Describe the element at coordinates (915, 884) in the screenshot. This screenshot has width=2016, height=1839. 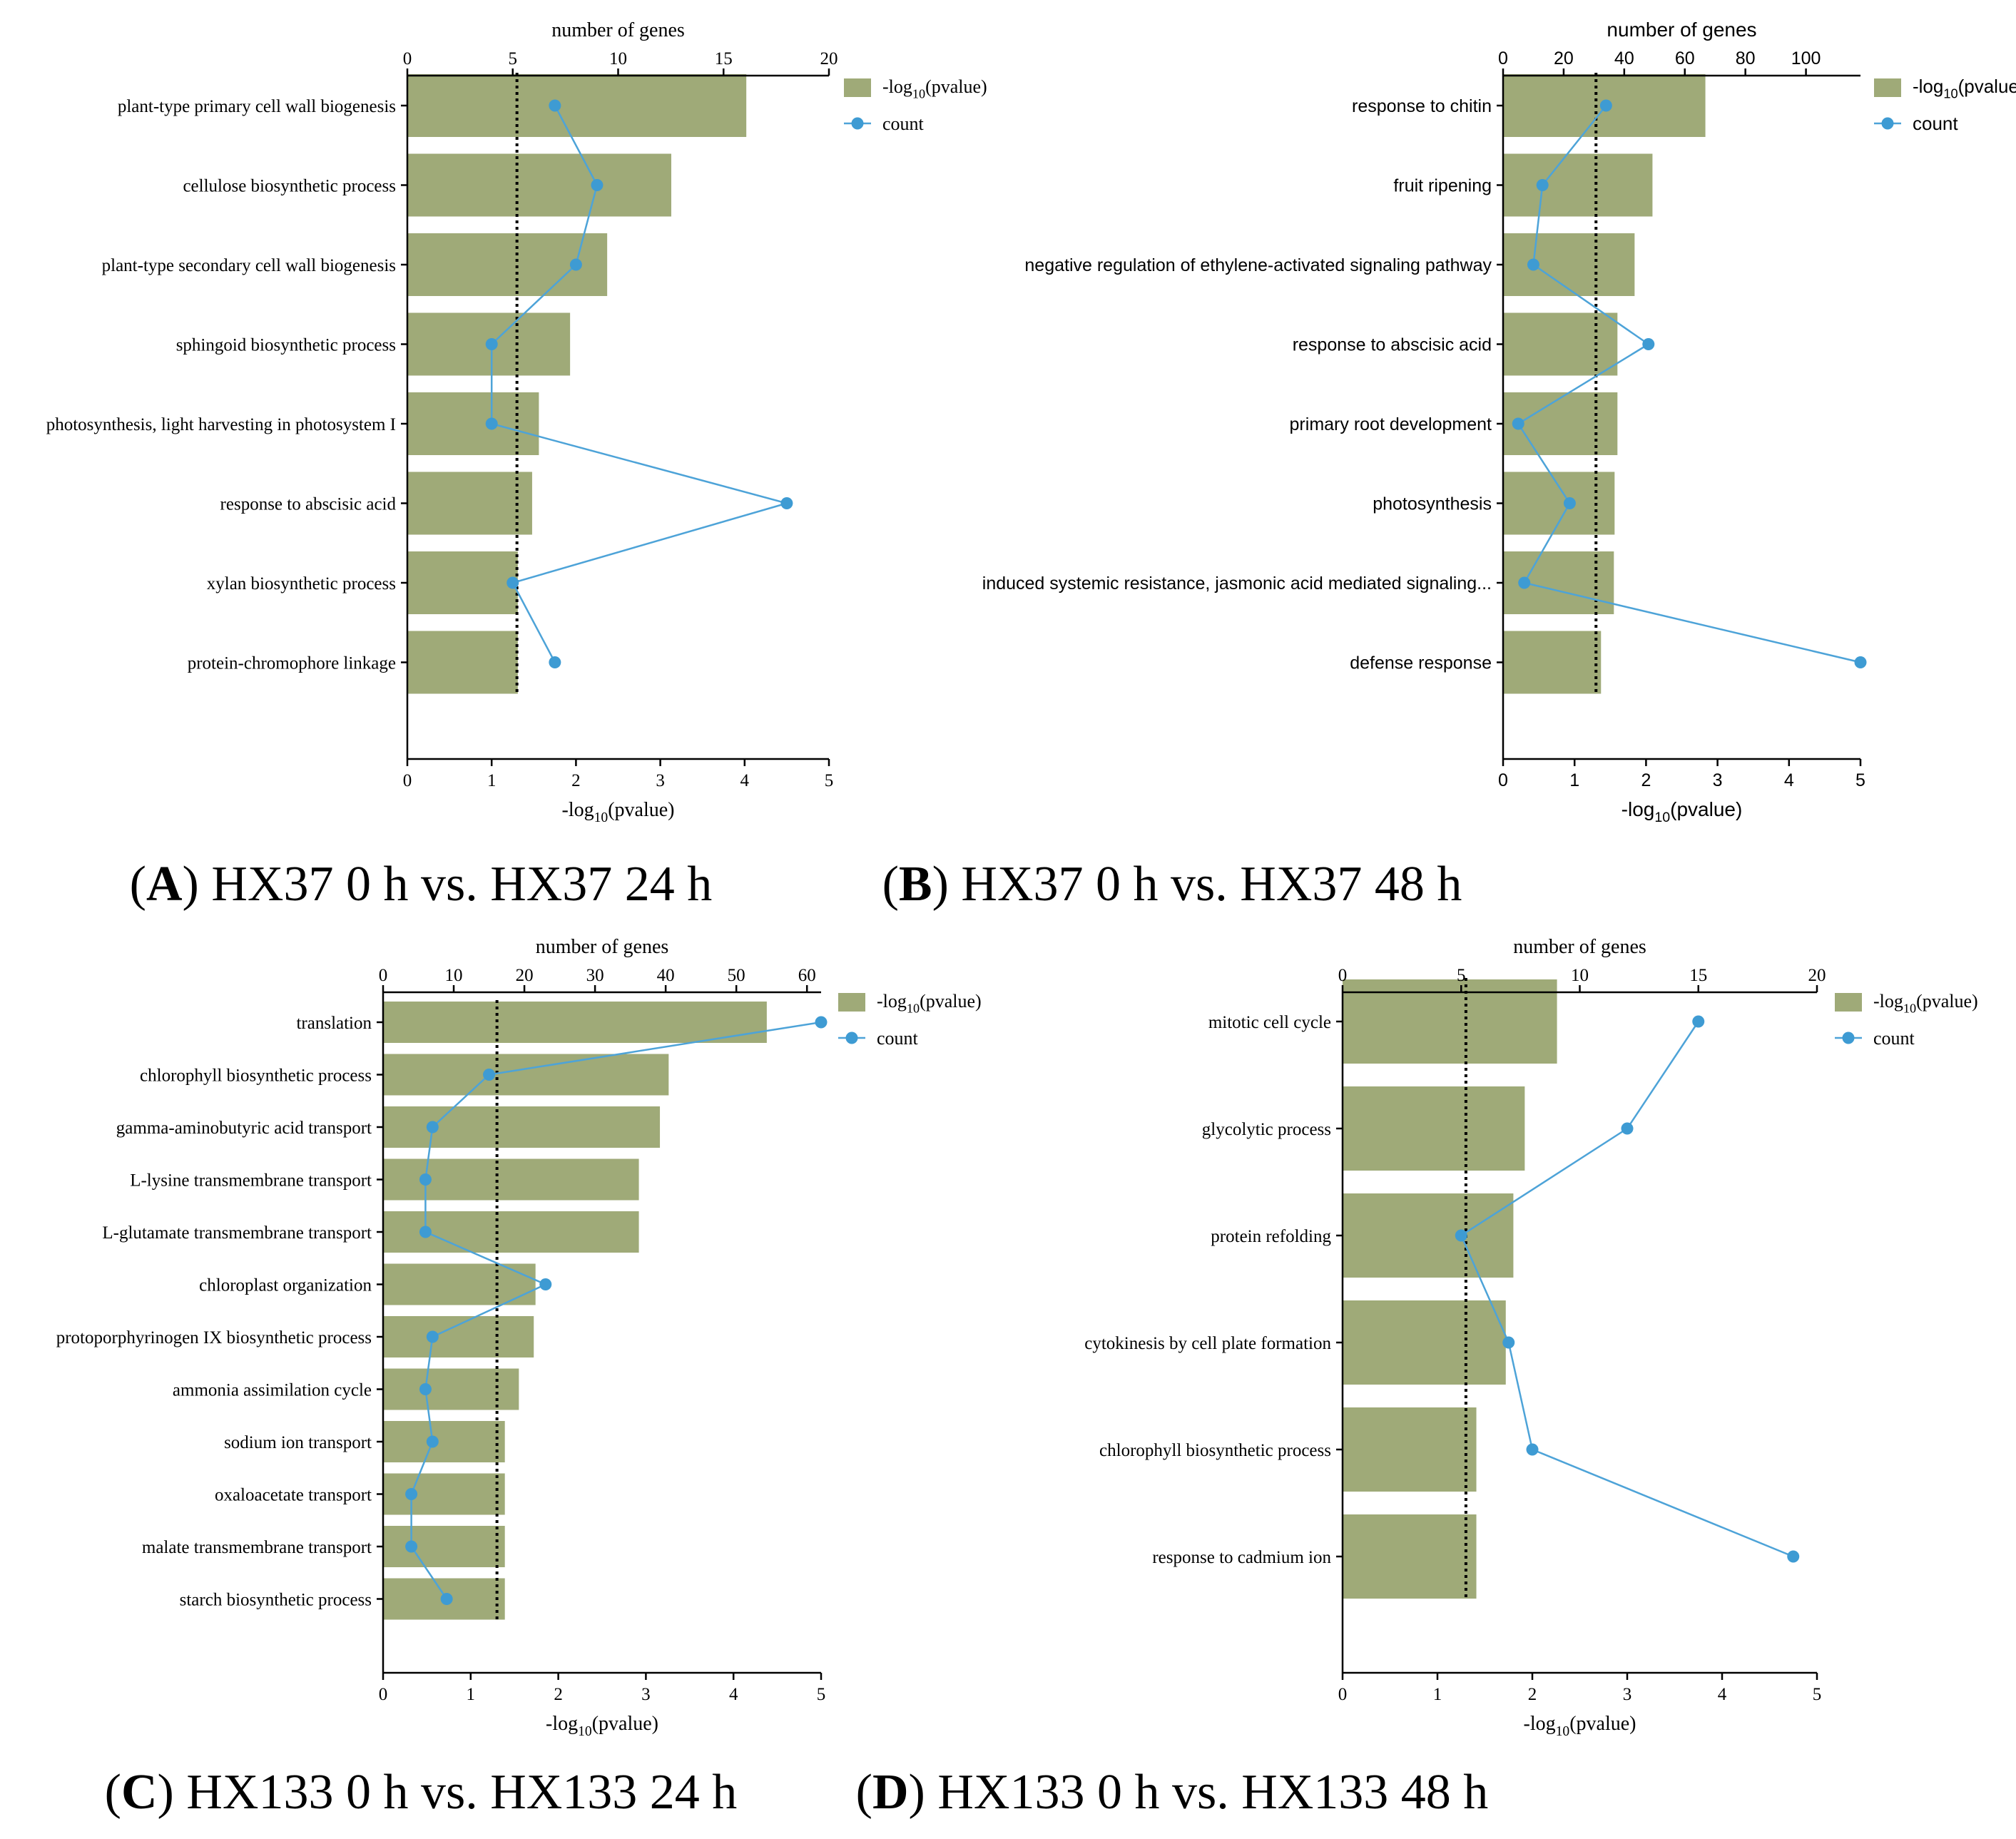
I see `caption-panel-letter: B` at that location.